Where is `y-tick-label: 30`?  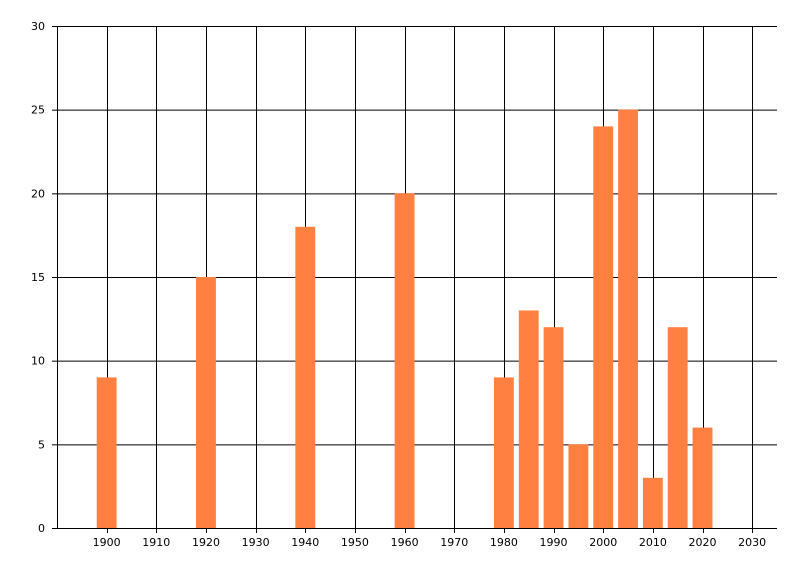
y-tick-label: 30 is located at coordinates (38, 26).